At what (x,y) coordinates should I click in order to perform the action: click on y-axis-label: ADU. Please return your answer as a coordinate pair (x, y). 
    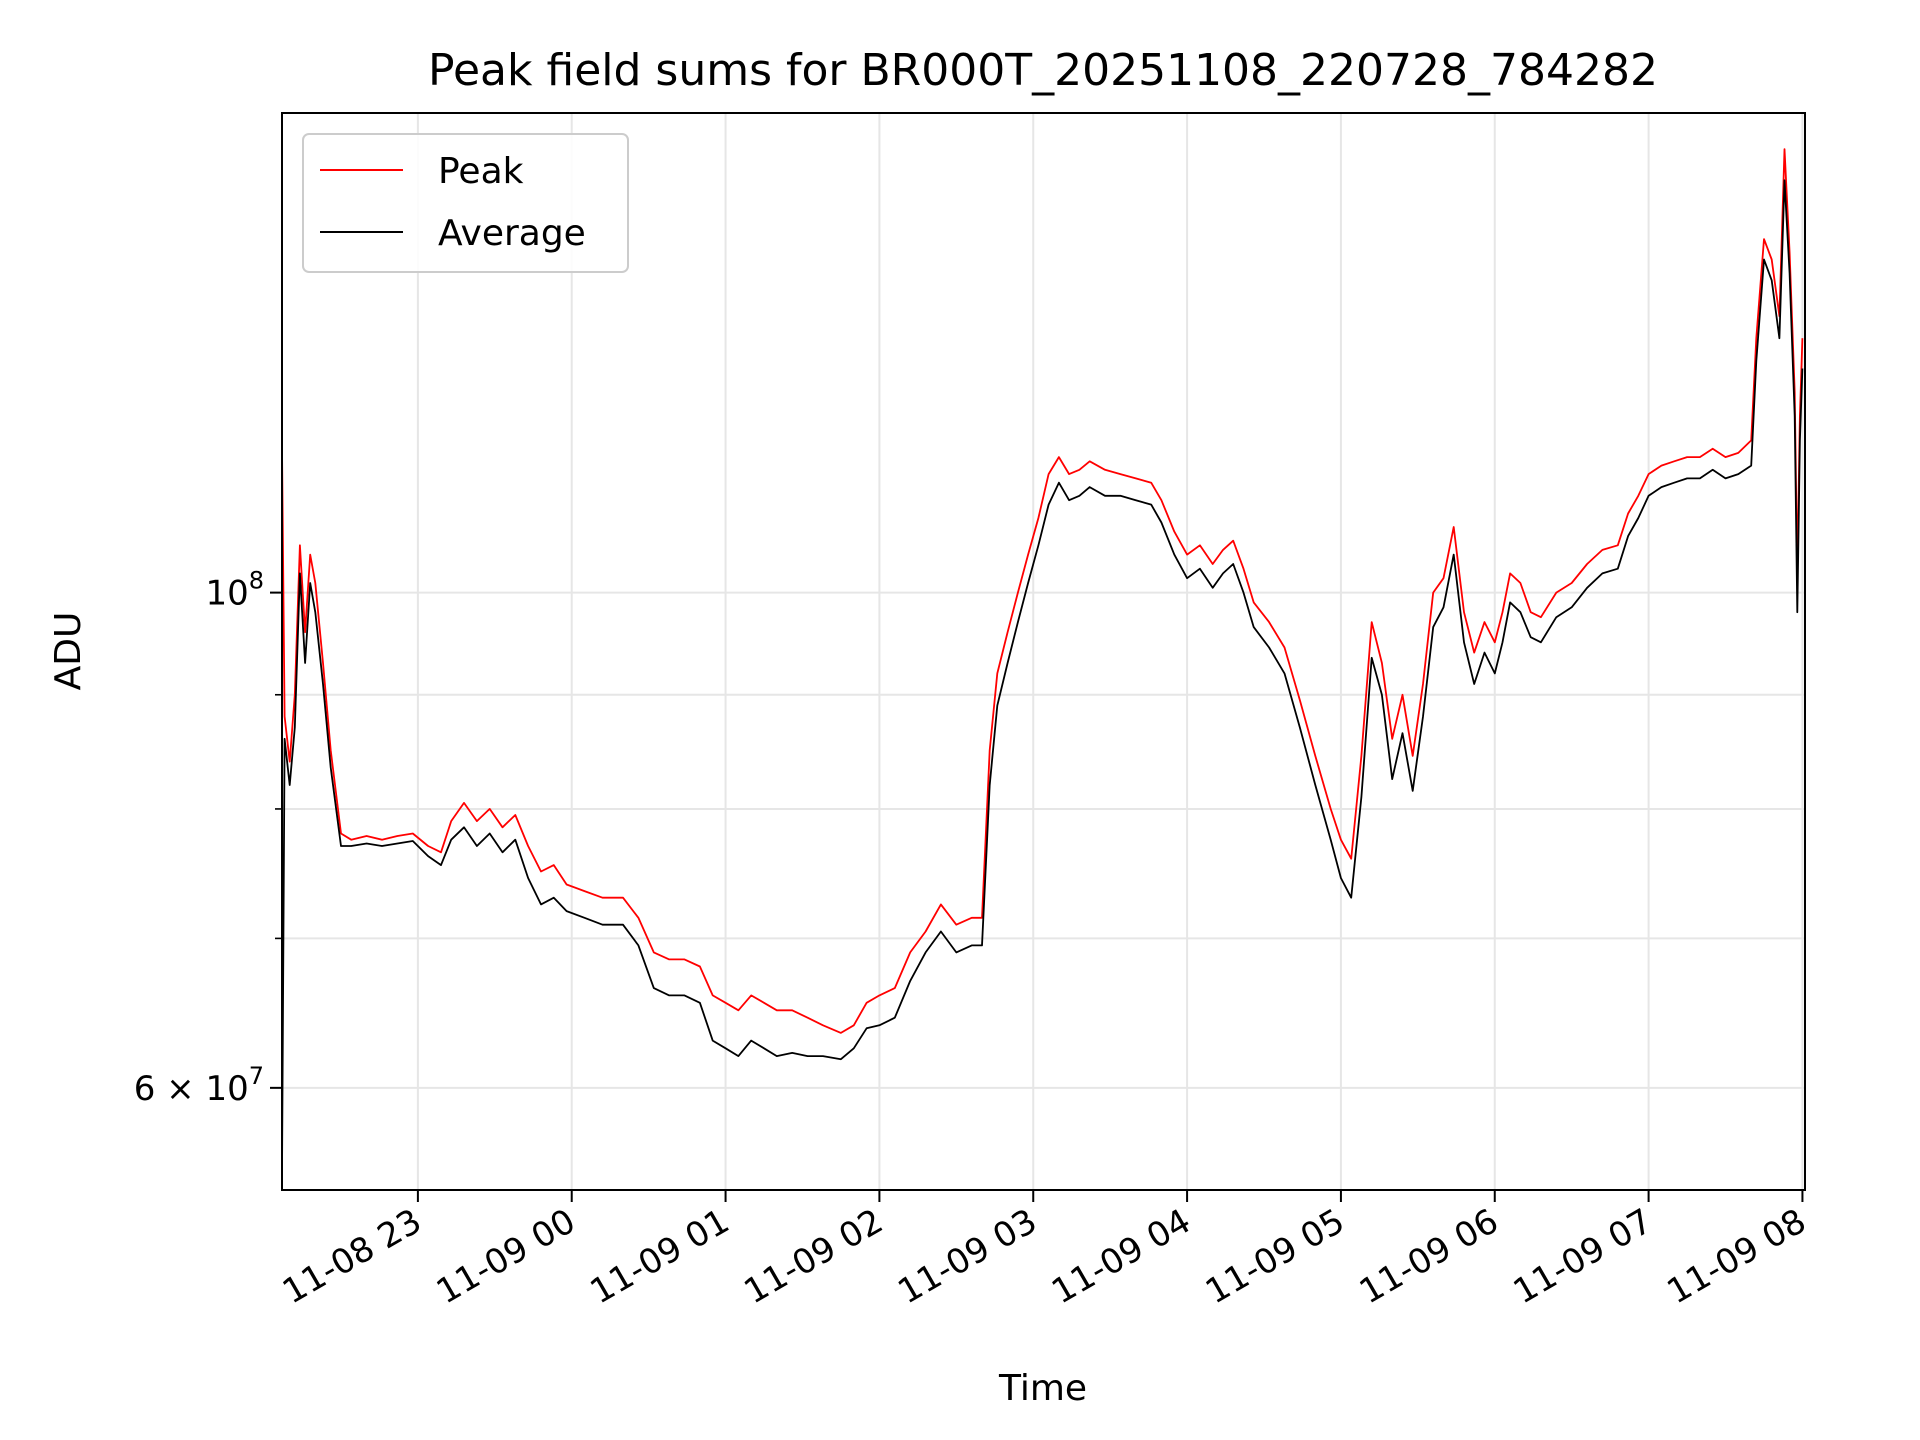
    Looking at the image, I should click on (68, 651).